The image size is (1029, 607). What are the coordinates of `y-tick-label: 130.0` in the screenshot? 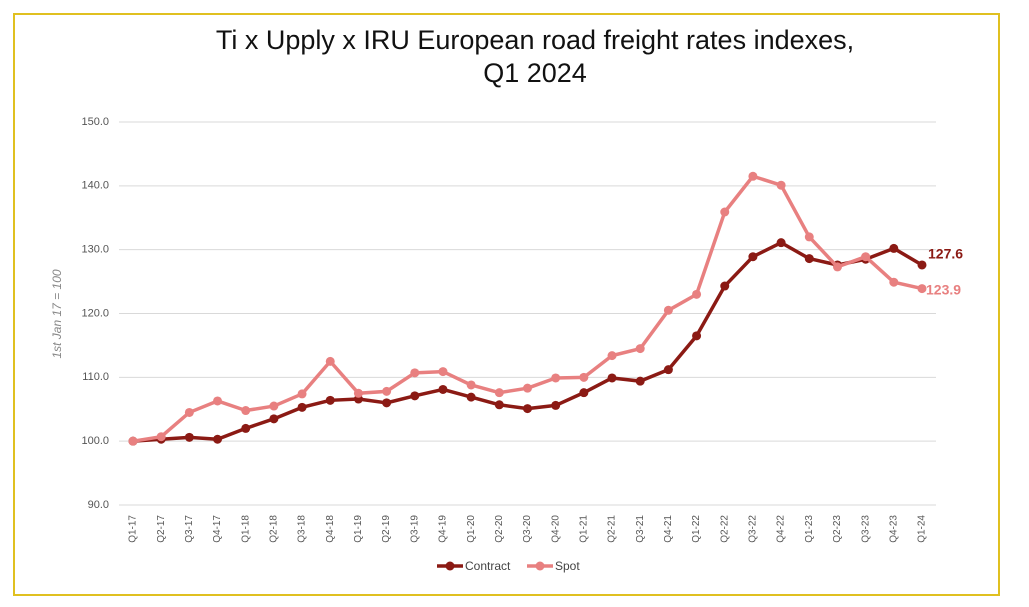 It's located at (95, 250).